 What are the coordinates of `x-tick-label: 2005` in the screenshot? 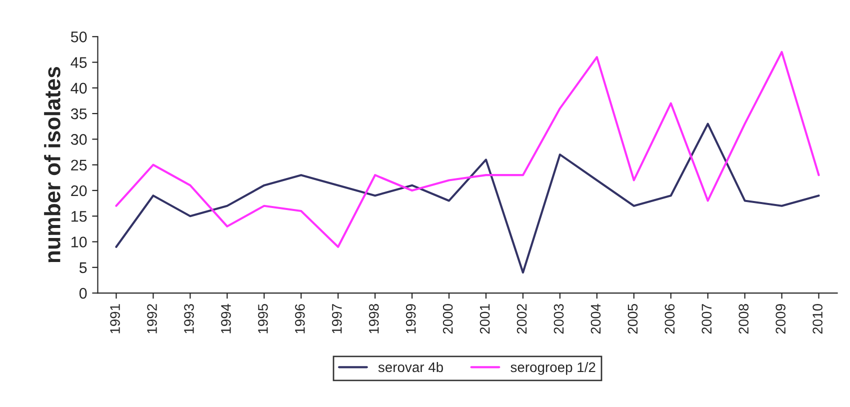 It's located at (633, 319).